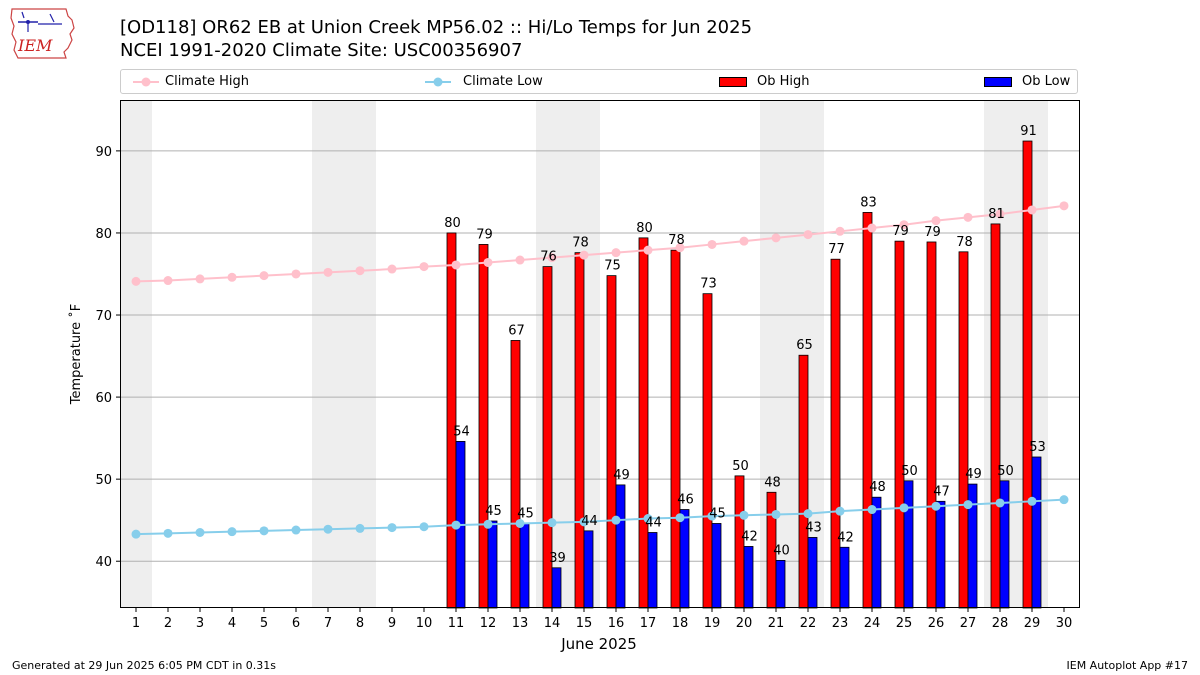 The image size is (1200, 675). I want to click on ob-high-label-day-17: 80, so click(644, 228).